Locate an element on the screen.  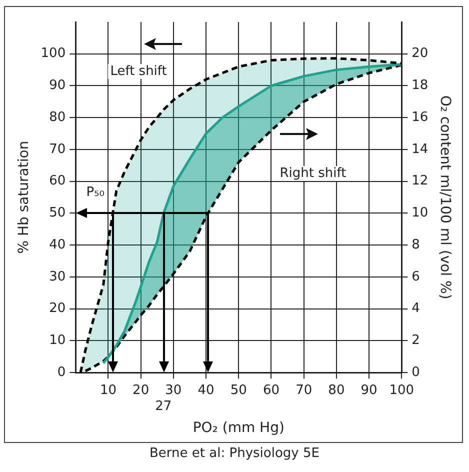
y2-tick-label: 2 is located at coordinates (416, 340).